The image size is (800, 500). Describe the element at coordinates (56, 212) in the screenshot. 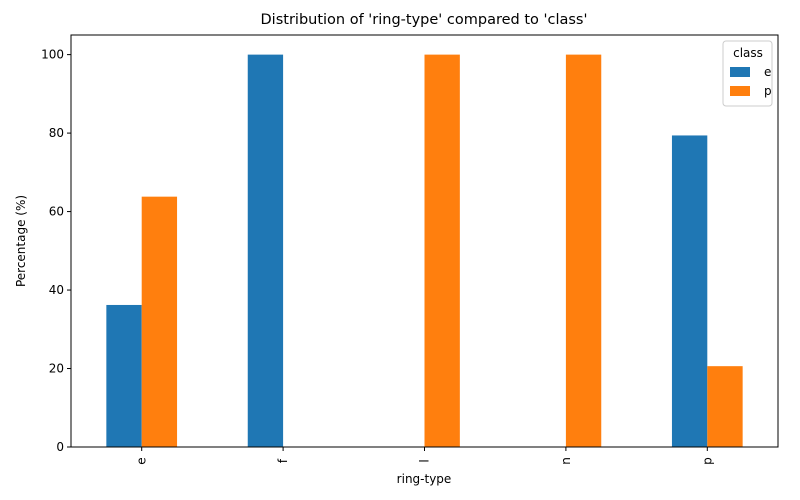

I see `y-tick-label-60: 60` at that location.